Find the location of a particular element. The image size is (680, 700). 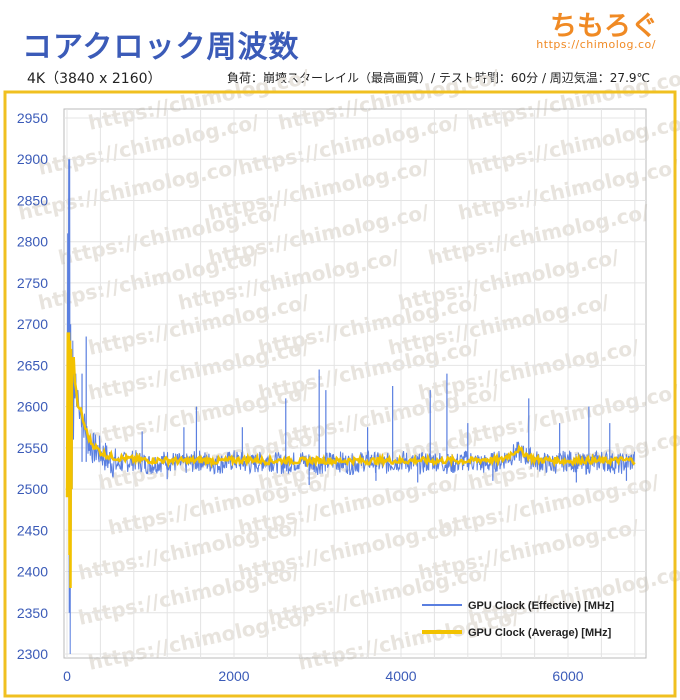

y-tick-label: 2600 is located at coordinates (32, 407).